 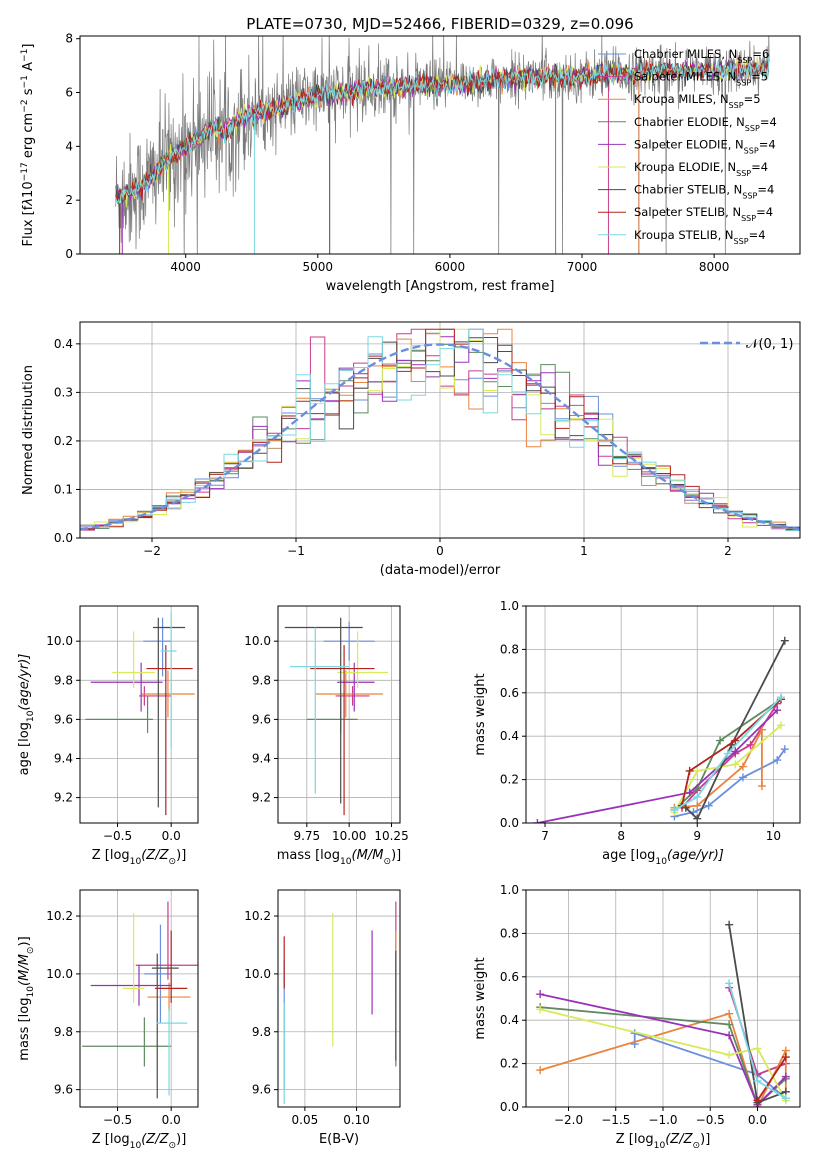 What do you see at coordinates (356, 1120) in the screenshot?
I see `x-tick-label: 0.10` at bounding box center [356, 1120].